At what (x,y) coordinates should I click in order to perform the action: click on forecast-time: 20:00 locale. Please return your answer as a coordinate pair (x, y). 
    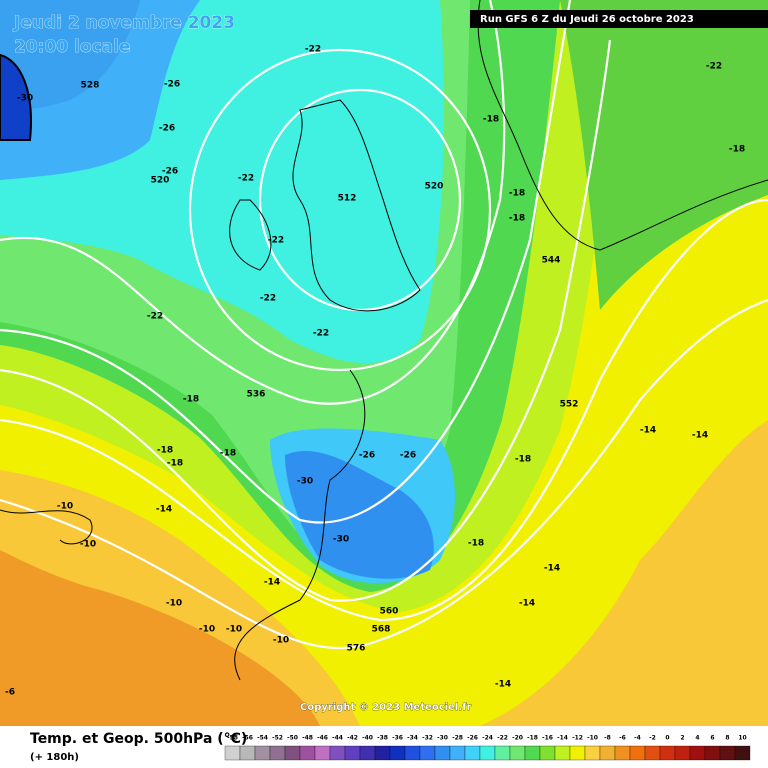
    Looking at the image, I should click on (72, 47).